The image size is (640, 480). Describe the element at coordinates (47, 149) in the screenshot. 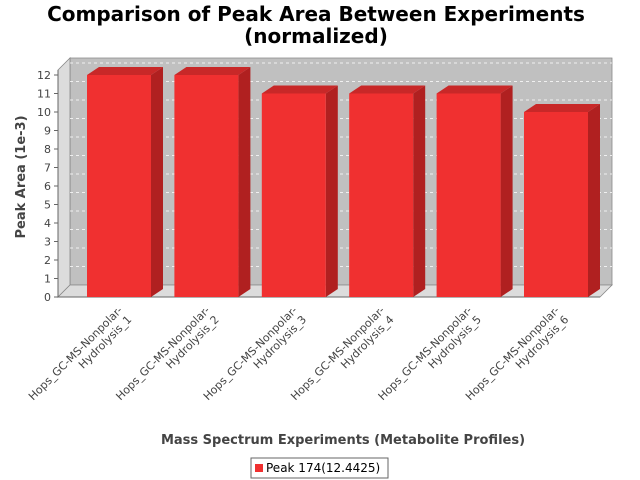

I see `y-tick-label: 8` at that location.